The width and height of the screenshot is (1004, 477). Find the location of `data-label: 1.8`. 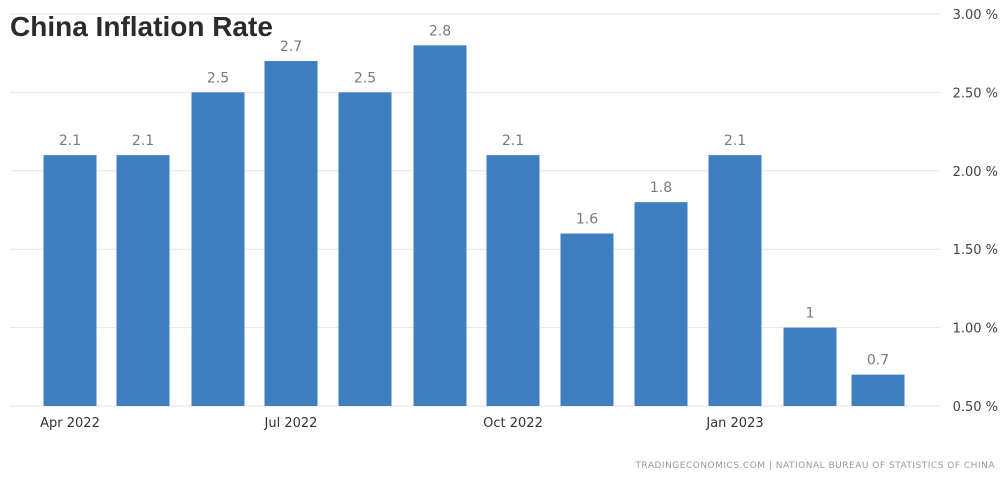

data-label: 1.8 is located at coordinates (661, 188).